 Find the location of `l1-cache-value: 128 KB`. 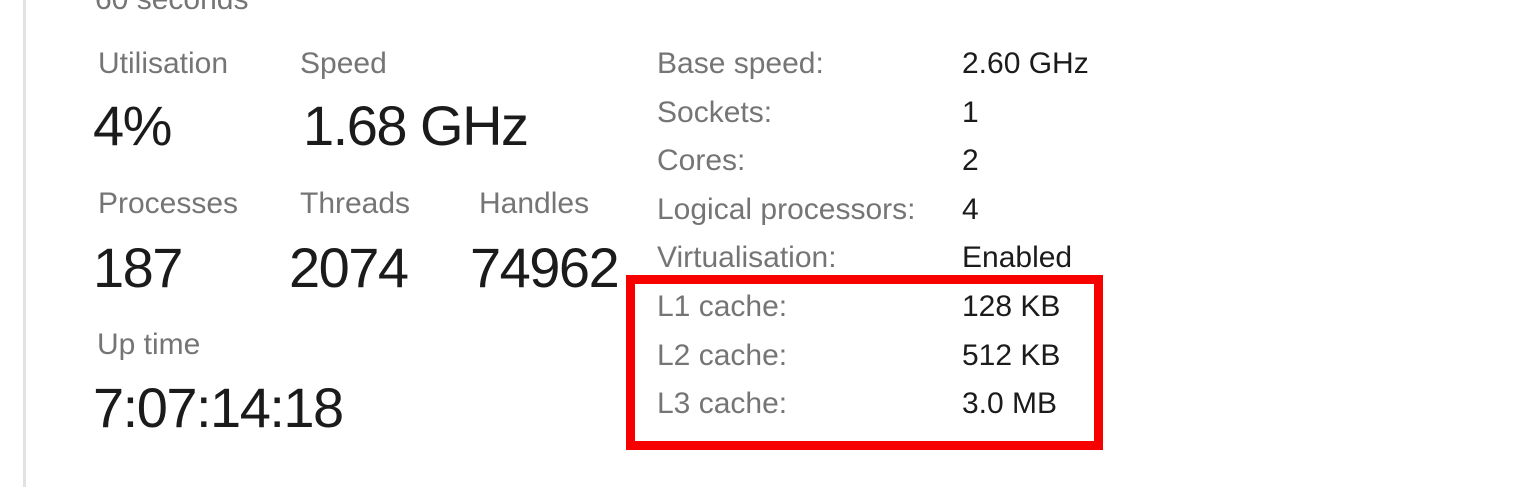

l1-cache-value: 128 KB is located at coordinates (1011, 306).